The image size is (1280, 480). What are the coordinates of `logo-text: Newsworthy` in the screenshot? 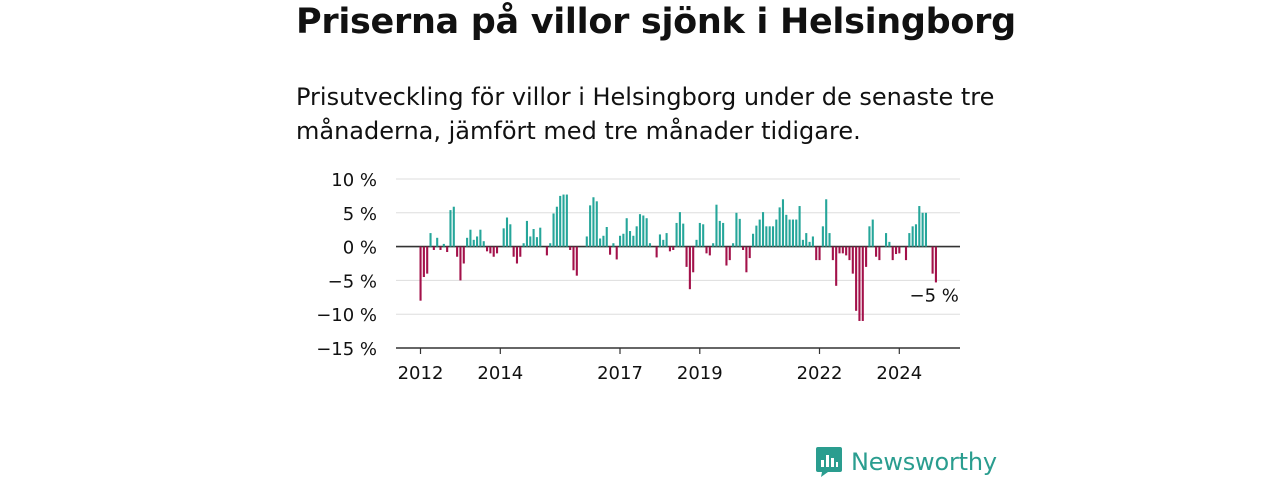 It's located at (924, 462).